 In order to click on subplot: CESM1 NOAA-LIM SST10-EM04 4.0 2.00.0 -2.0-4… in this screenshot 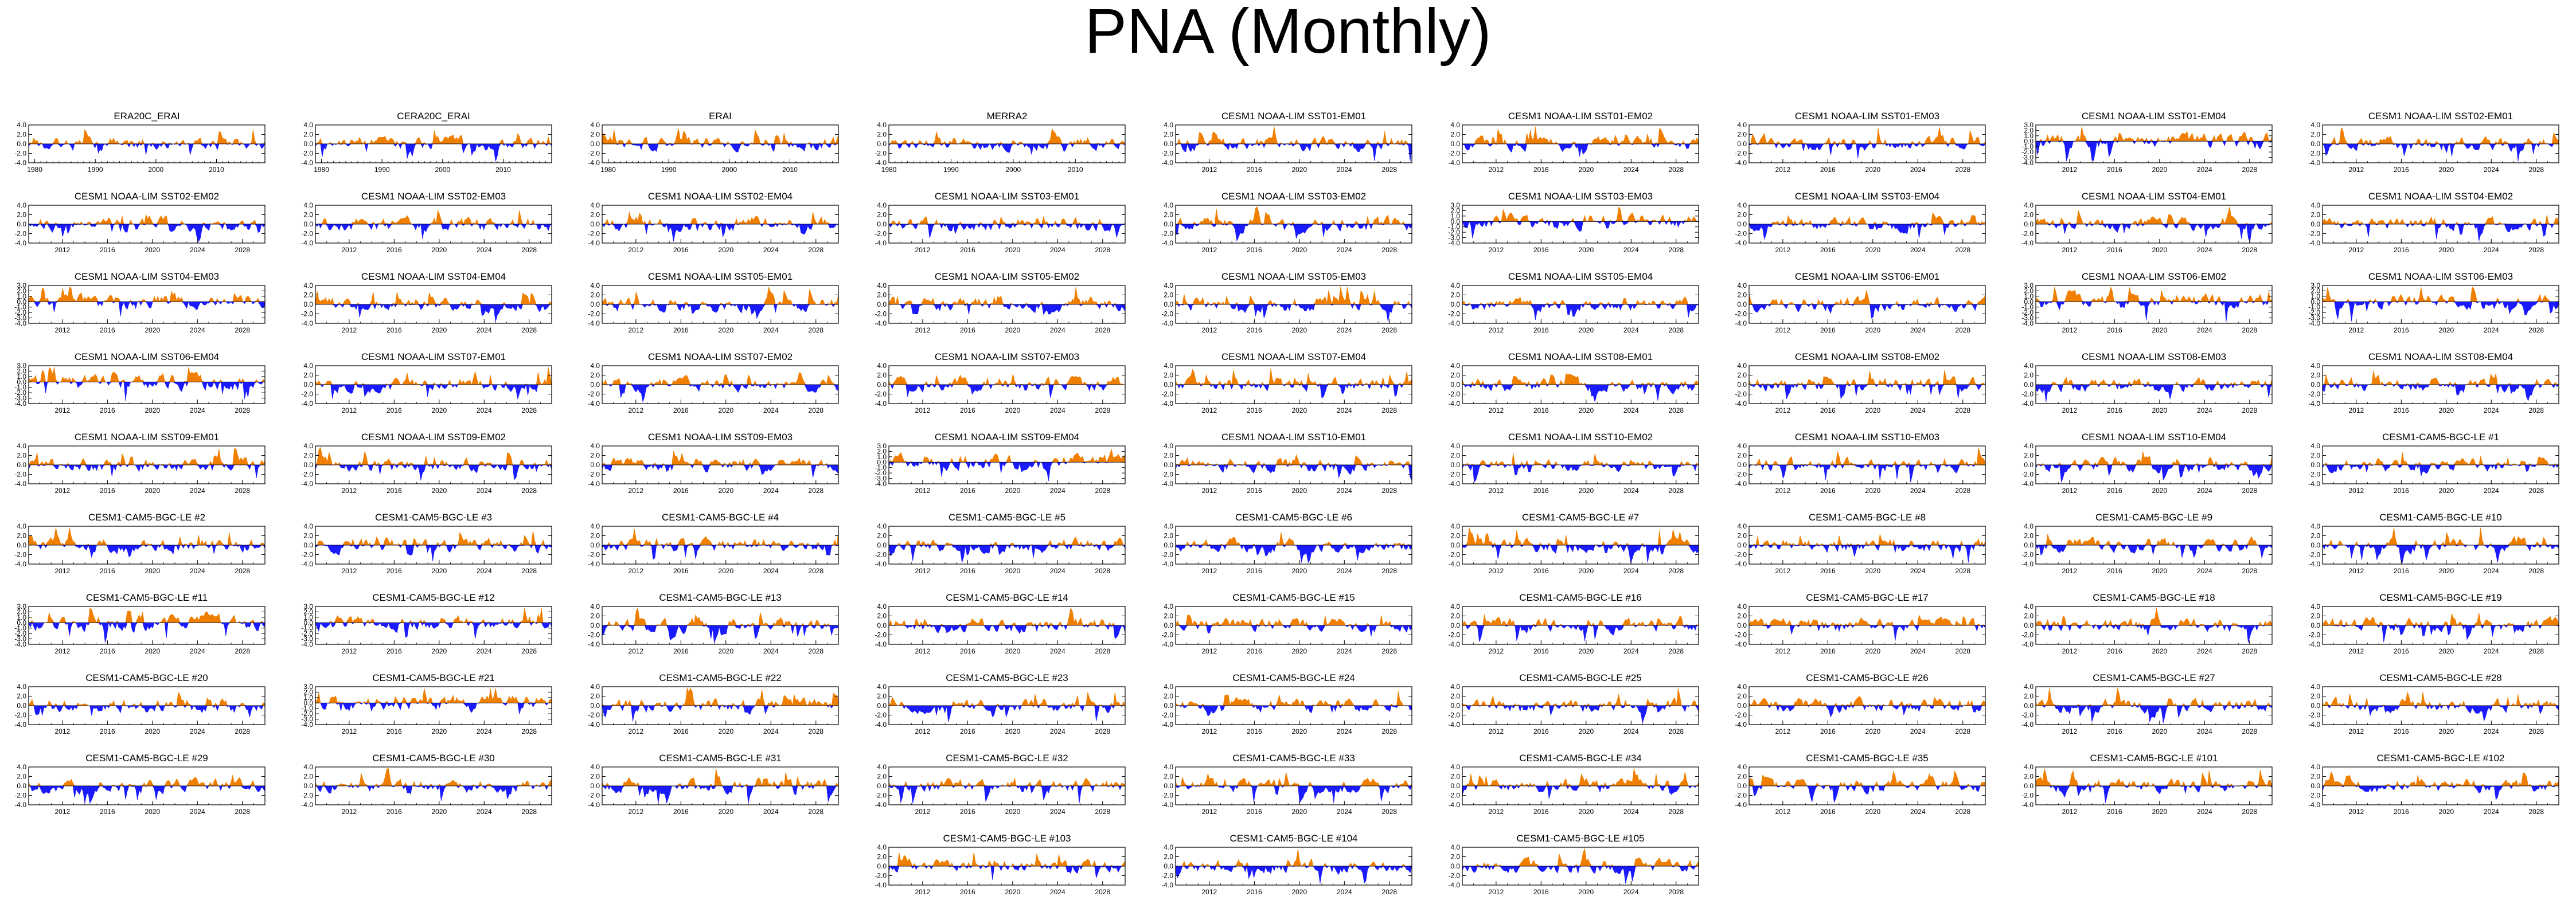, I will do `click(2147, 463)`.